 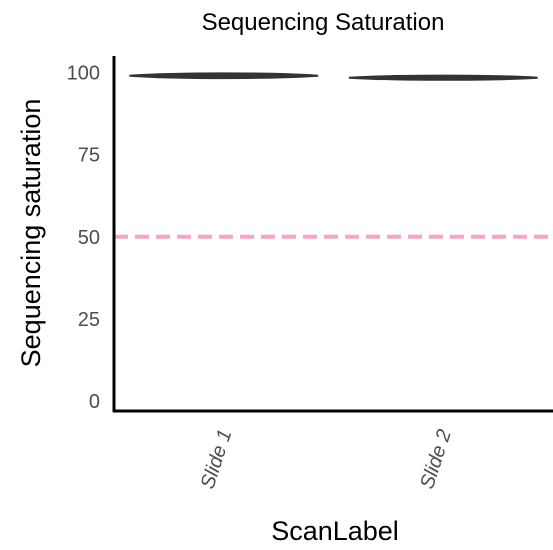 I want to click on y-tick-label: 100, so click(x=83, y=73).